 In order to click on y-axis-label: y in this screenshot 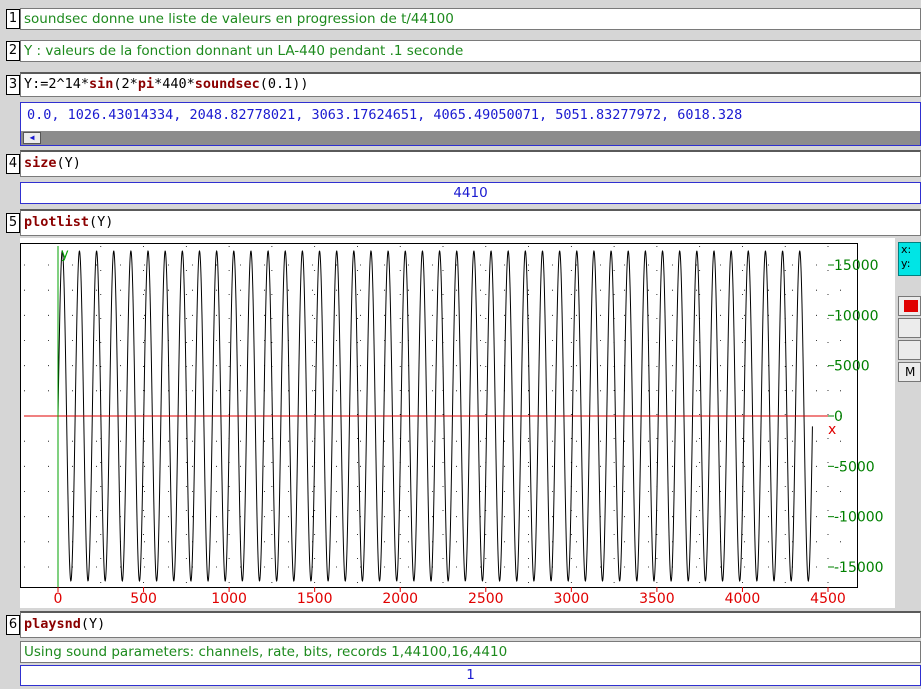, I will do `click(65, 254)`.